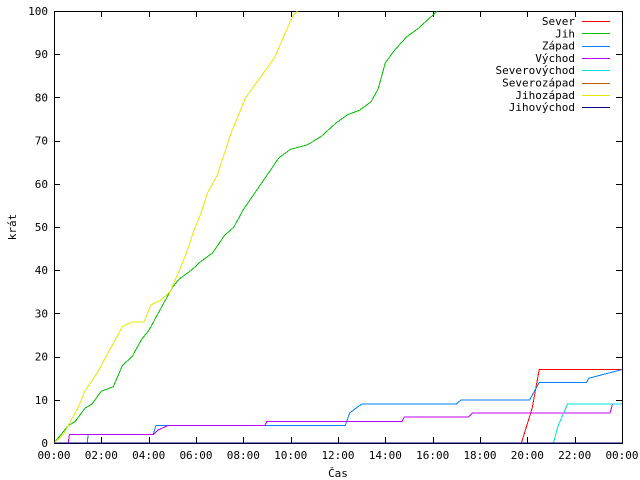  What do you see at coordinates (555, 58) in the screenshot?
I see `legend-label: Východ` at bounding box center [555, 58].